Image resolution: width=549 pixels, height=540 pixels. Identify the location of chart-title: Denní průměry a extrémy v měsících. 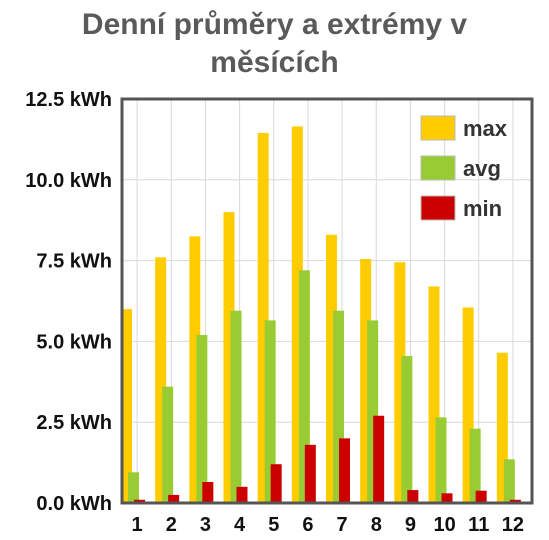
(274, 44).